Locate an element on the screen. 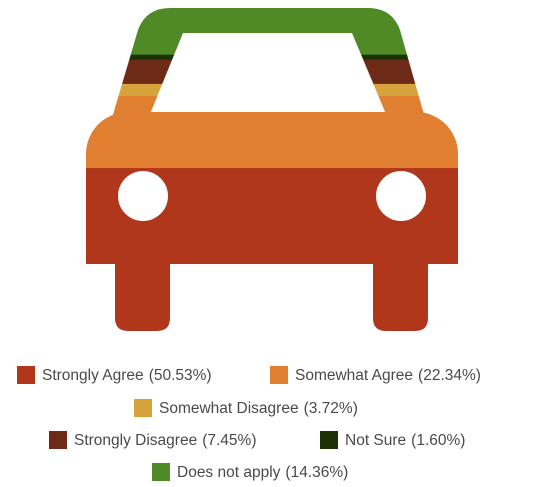  legend-label: Strongly Agree (50.53%) is located at coordinates (127, 375).